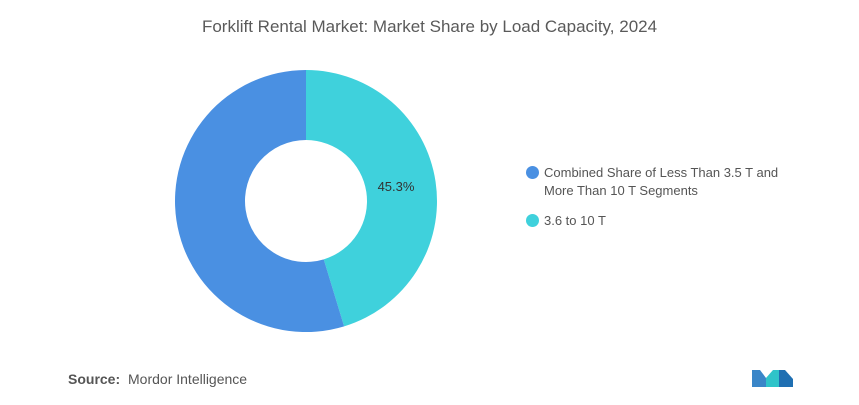 The image size is (859, 405). I want to click on legend-label-3-6-to-10: 3.6 to 10 T, so click(575, 221).